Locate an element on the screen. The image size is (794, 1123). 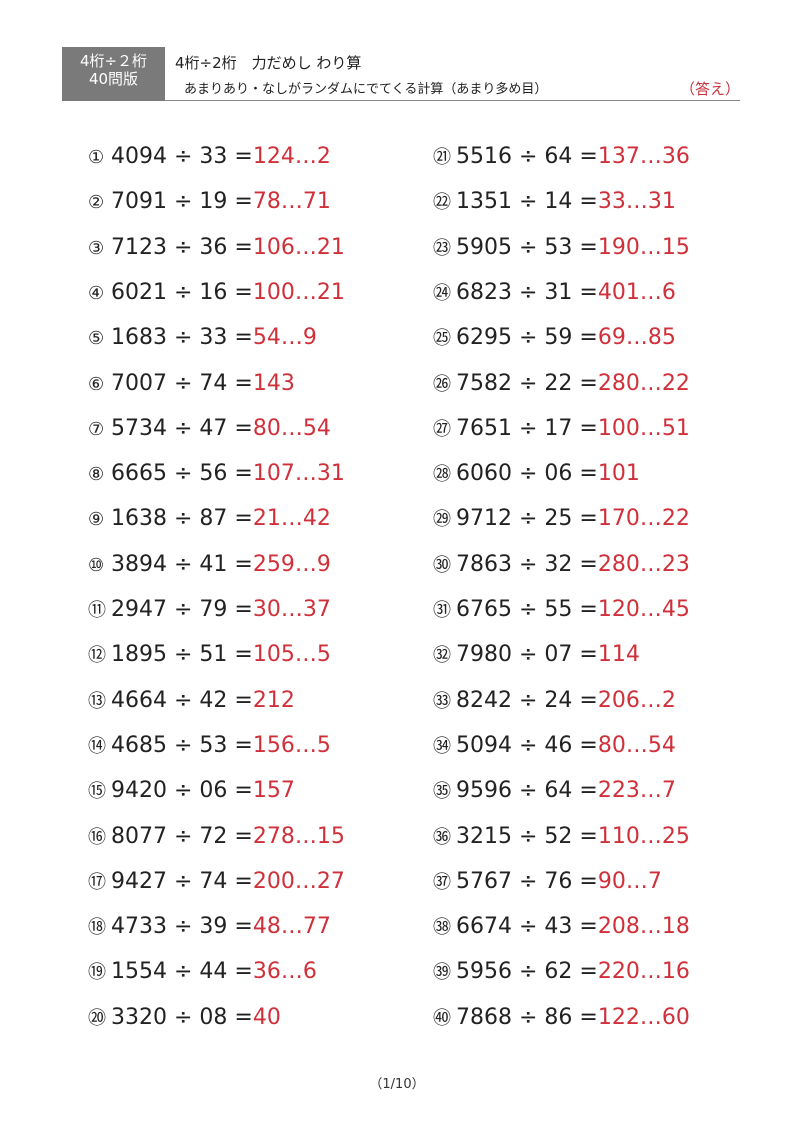
problem-number: ㉛ is located at coordinates (442, 610).